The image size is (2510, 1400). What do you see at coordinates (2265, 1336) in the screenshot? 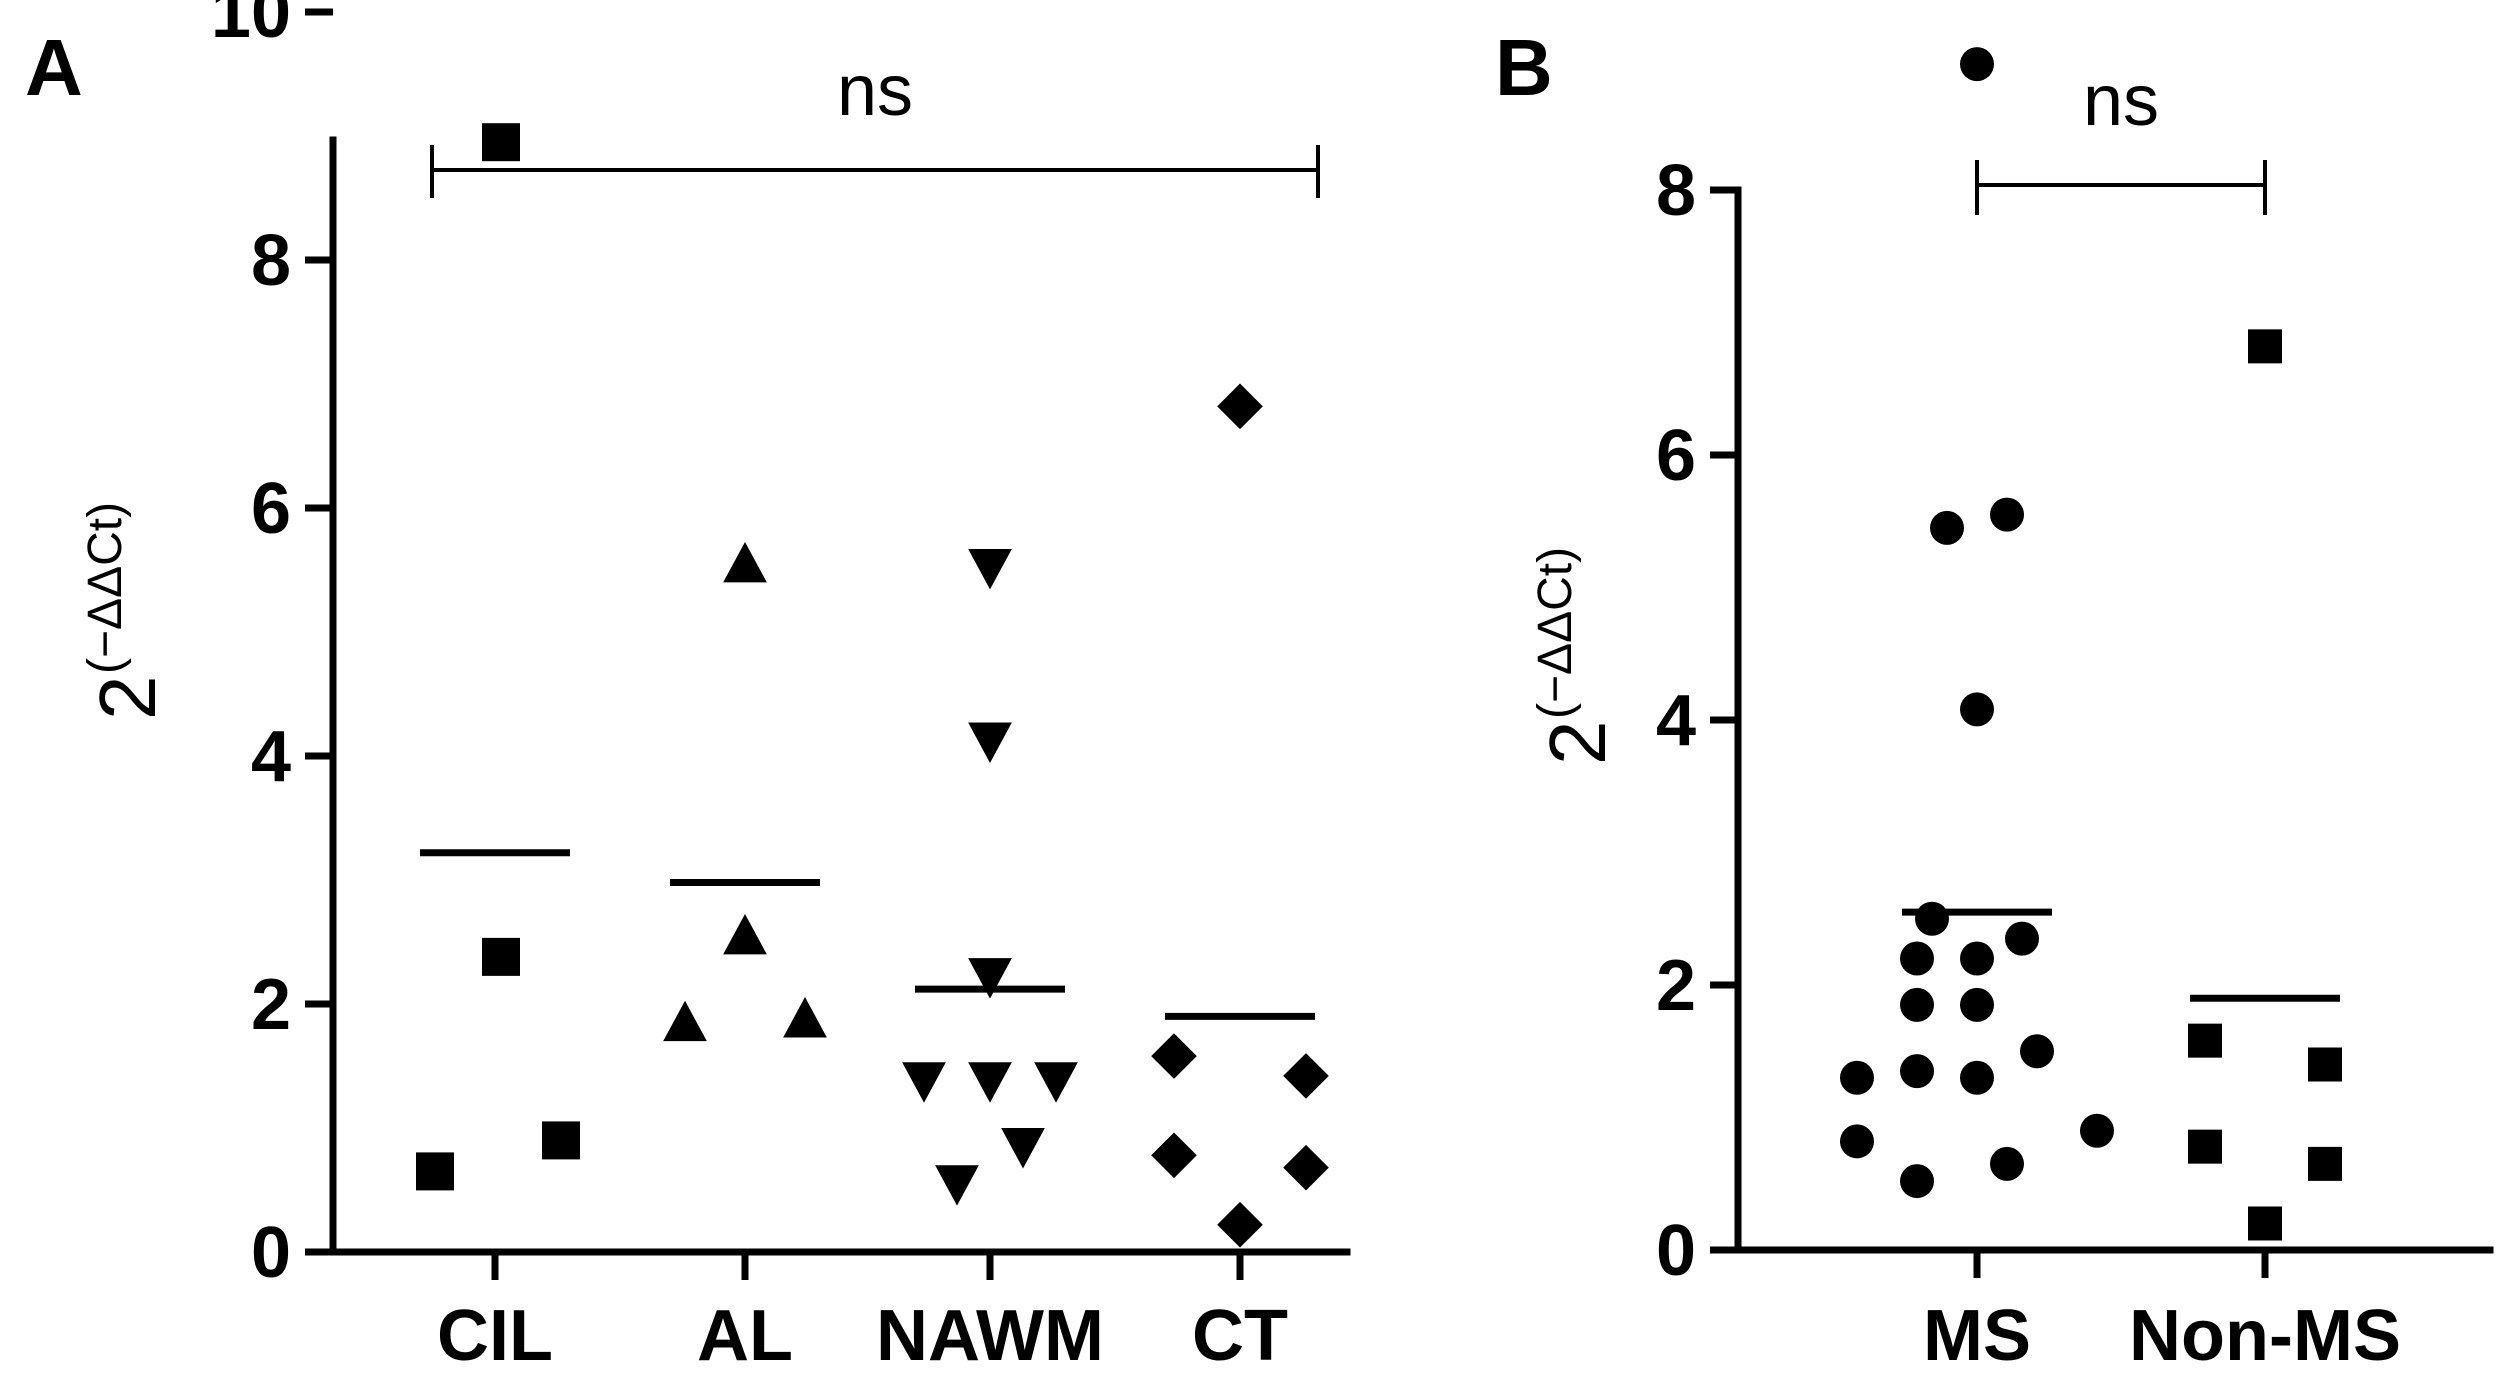
I see `panel-b-category-label-1: Non-MS` at bounding box center [2265, 1336].